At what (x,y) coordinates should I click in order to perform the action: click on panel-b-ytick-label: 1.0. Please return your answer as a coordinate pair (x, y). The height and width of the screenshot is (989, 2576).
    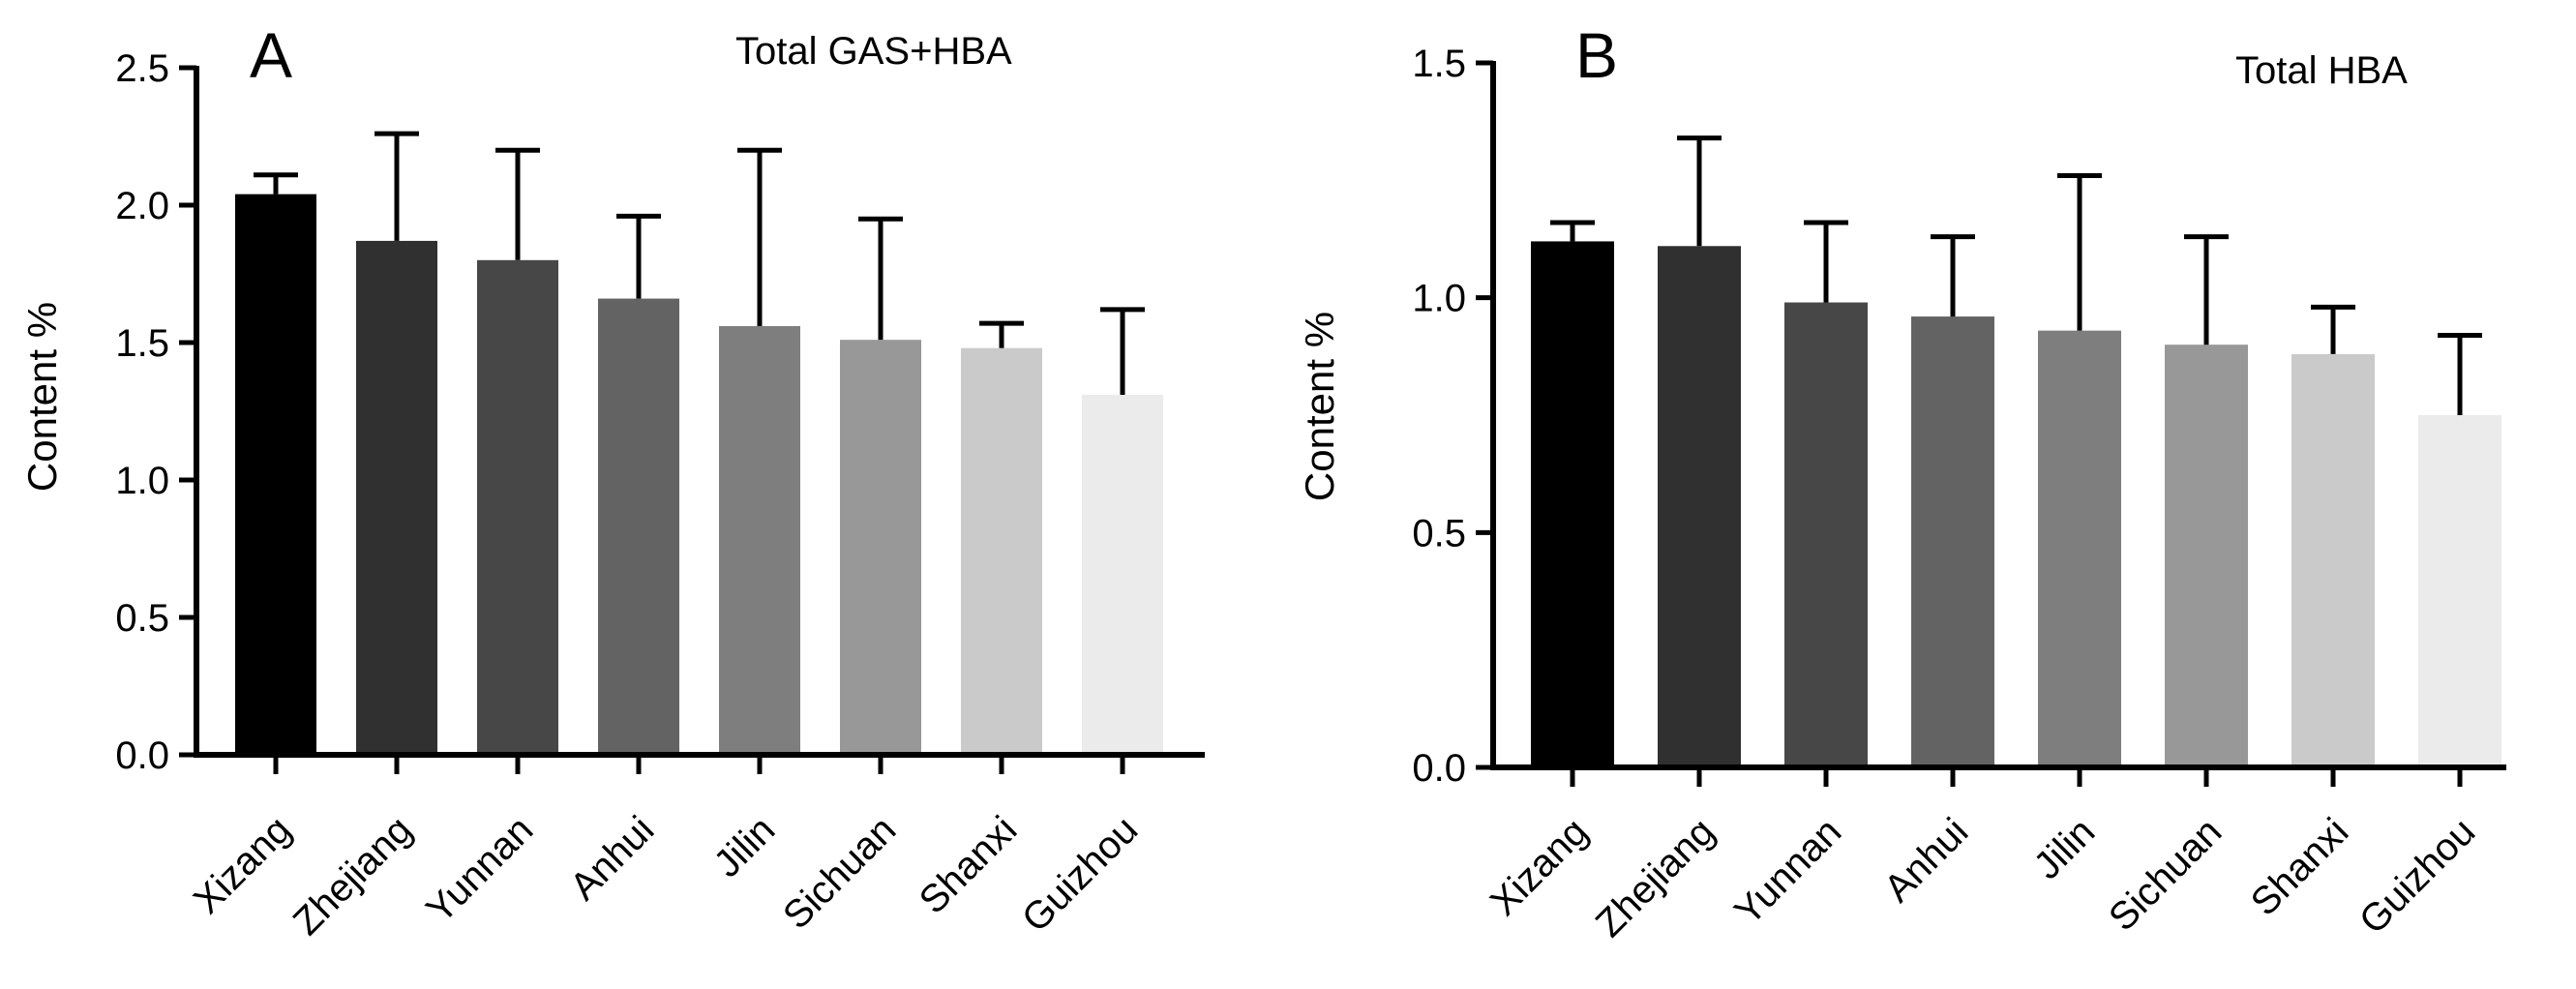
    Looking at the image, I should click on (1439, 299).